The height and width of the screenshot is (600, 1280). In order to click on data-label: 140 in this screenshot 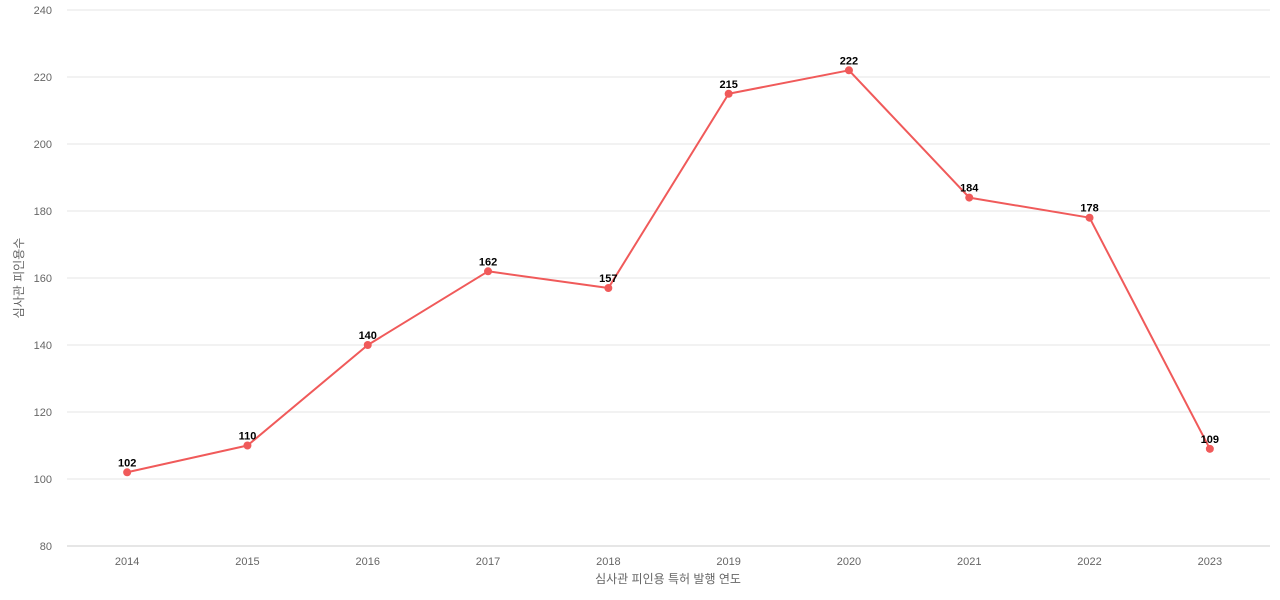, I will do `click(368, 336)`.